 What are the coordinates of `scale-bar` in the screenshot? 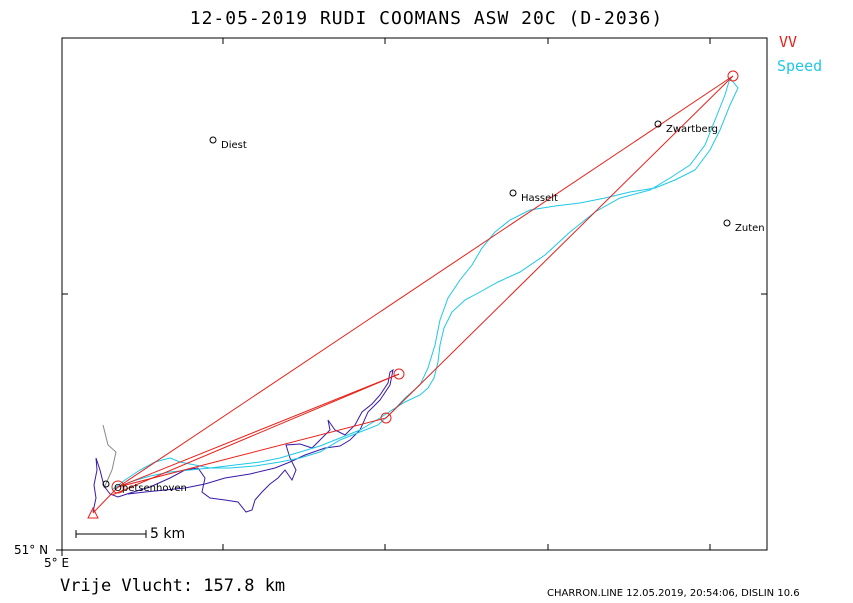 It's located at (111, 534).